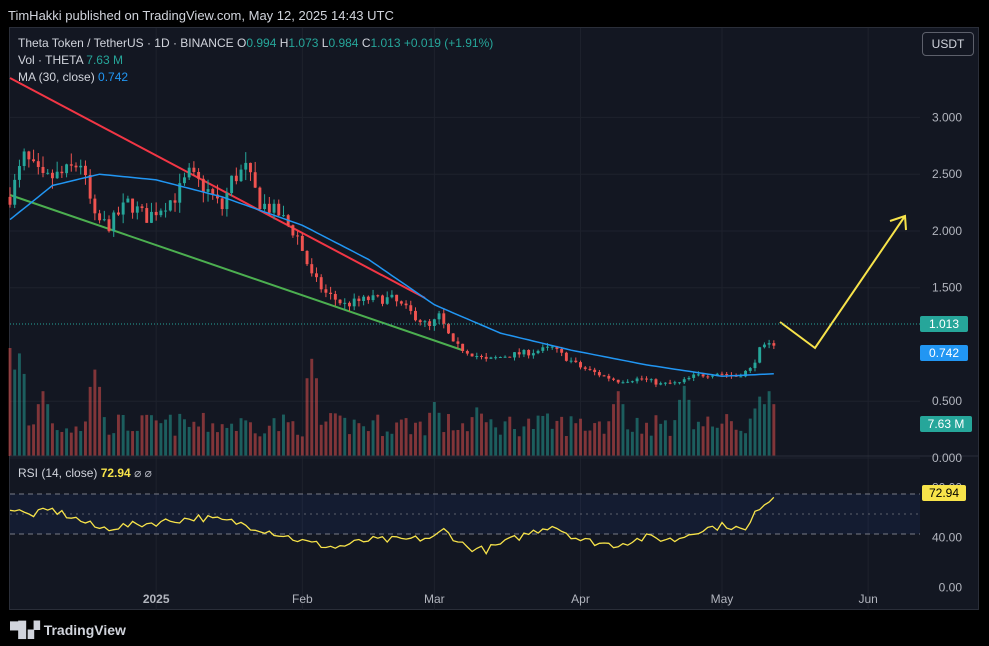  Describe the element at coordinates (68, 630) in the screenshot. I see `tradingview-footer: ▀▋▞ TradingView` at that location.